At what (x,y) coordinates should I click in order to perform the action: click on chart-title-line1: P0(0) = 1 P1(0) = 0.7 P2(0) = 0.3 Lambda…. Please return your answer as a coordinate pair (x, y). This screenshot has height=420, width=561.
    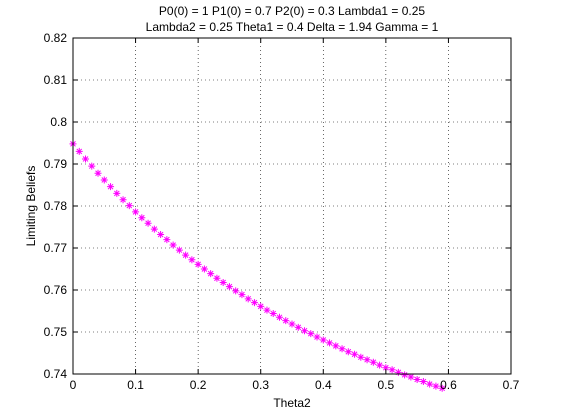
    Looking at the image, I should click on (292, 11).